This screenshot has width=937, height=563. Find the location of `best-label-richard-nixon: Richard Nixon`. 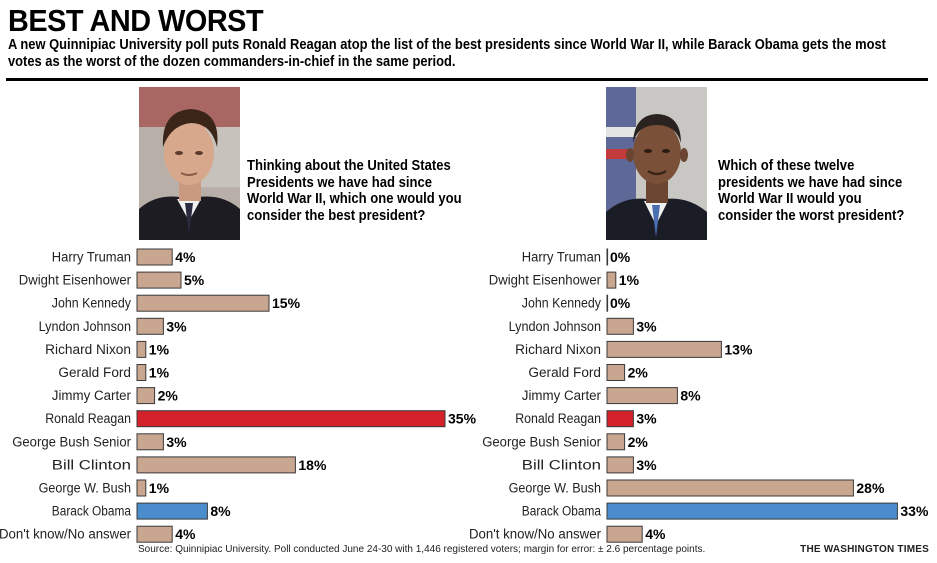

best-label-richard-nixon: Richard Nixon is located at coordinates (88, 349).